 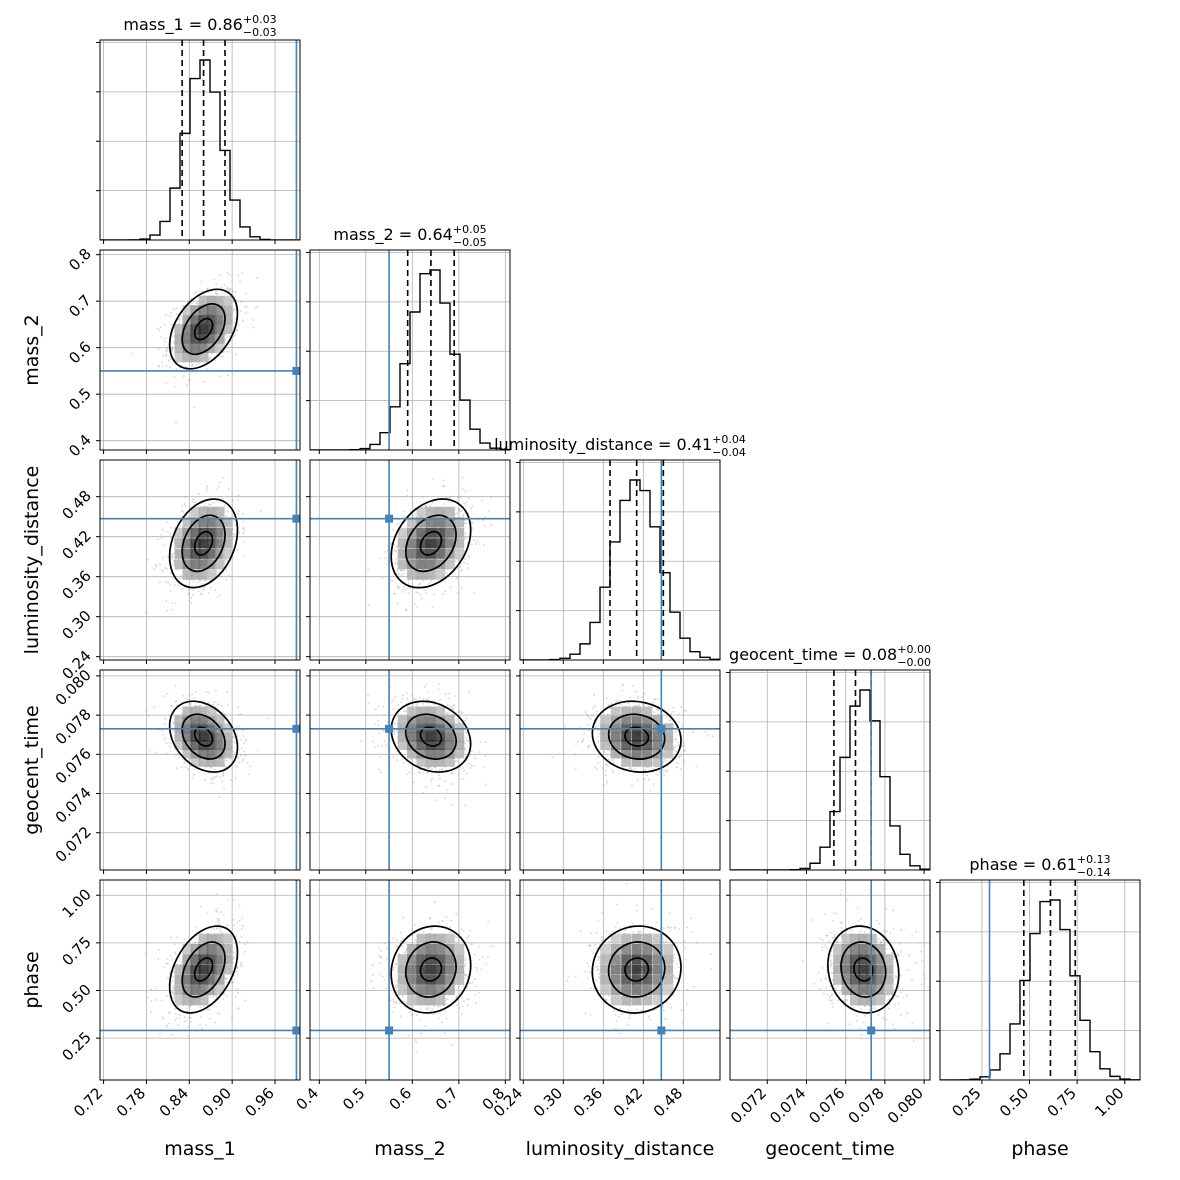 What do you see at coordinates (179, 568) in the screenshot?
I see `panel-luminosity_distance-vs-mass_1: 0.240.300.360.420.48` at bounding box center [179, 568].